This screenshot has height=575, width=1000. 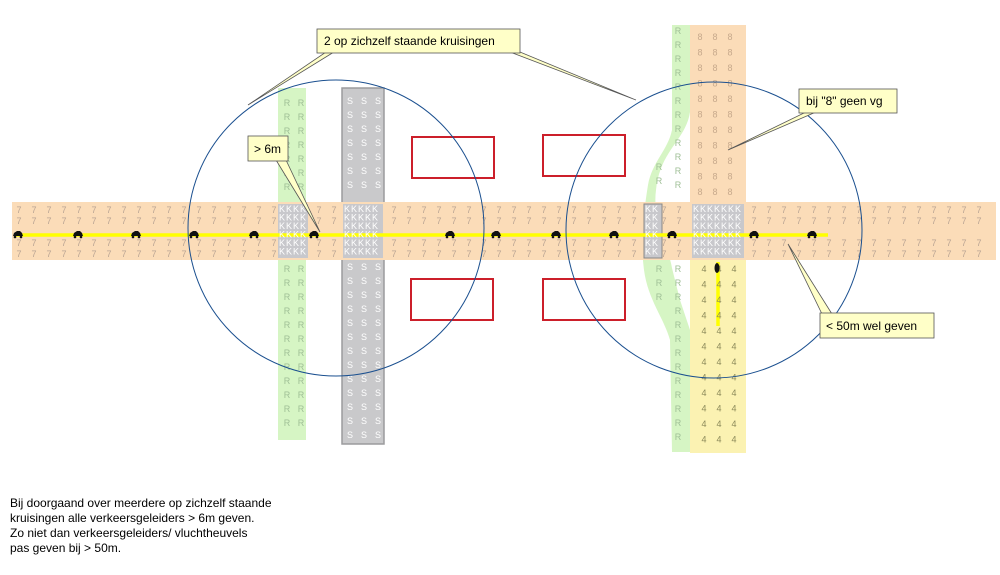 What do you see at coordinates (363, 231) in the screenshot?
I see `crossing-rail` at bounding box center [363, 231].